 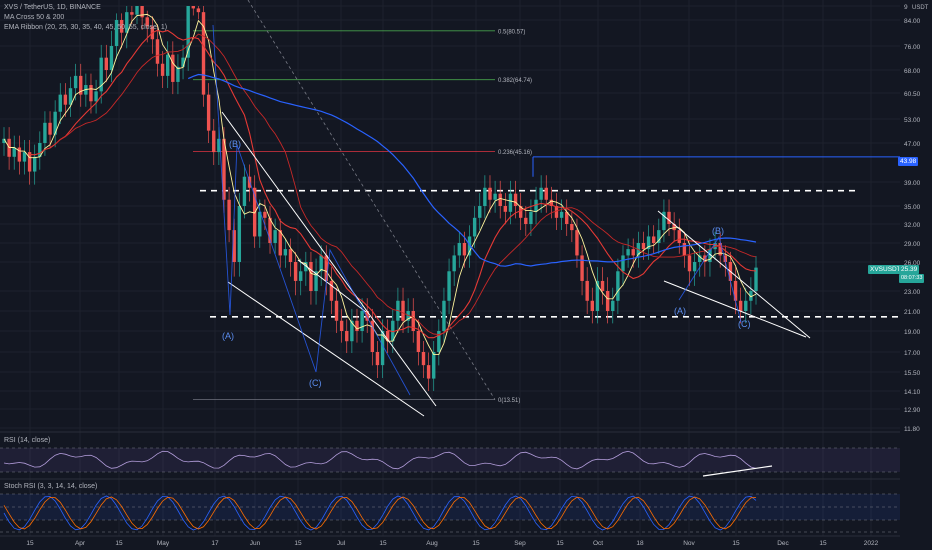 I want to click on price-tick-label: 23.00, so click(x=912, y=292).